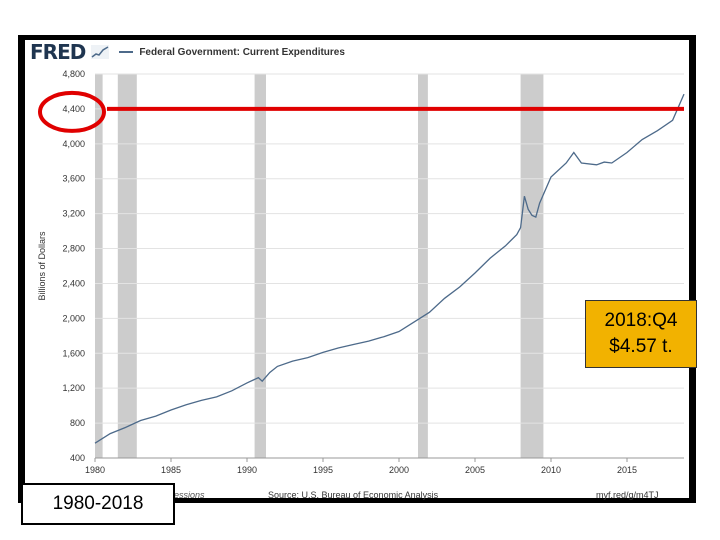 The image size is (720, 540). I want to click on y-tick-label: 1,200, so click(73, 388).